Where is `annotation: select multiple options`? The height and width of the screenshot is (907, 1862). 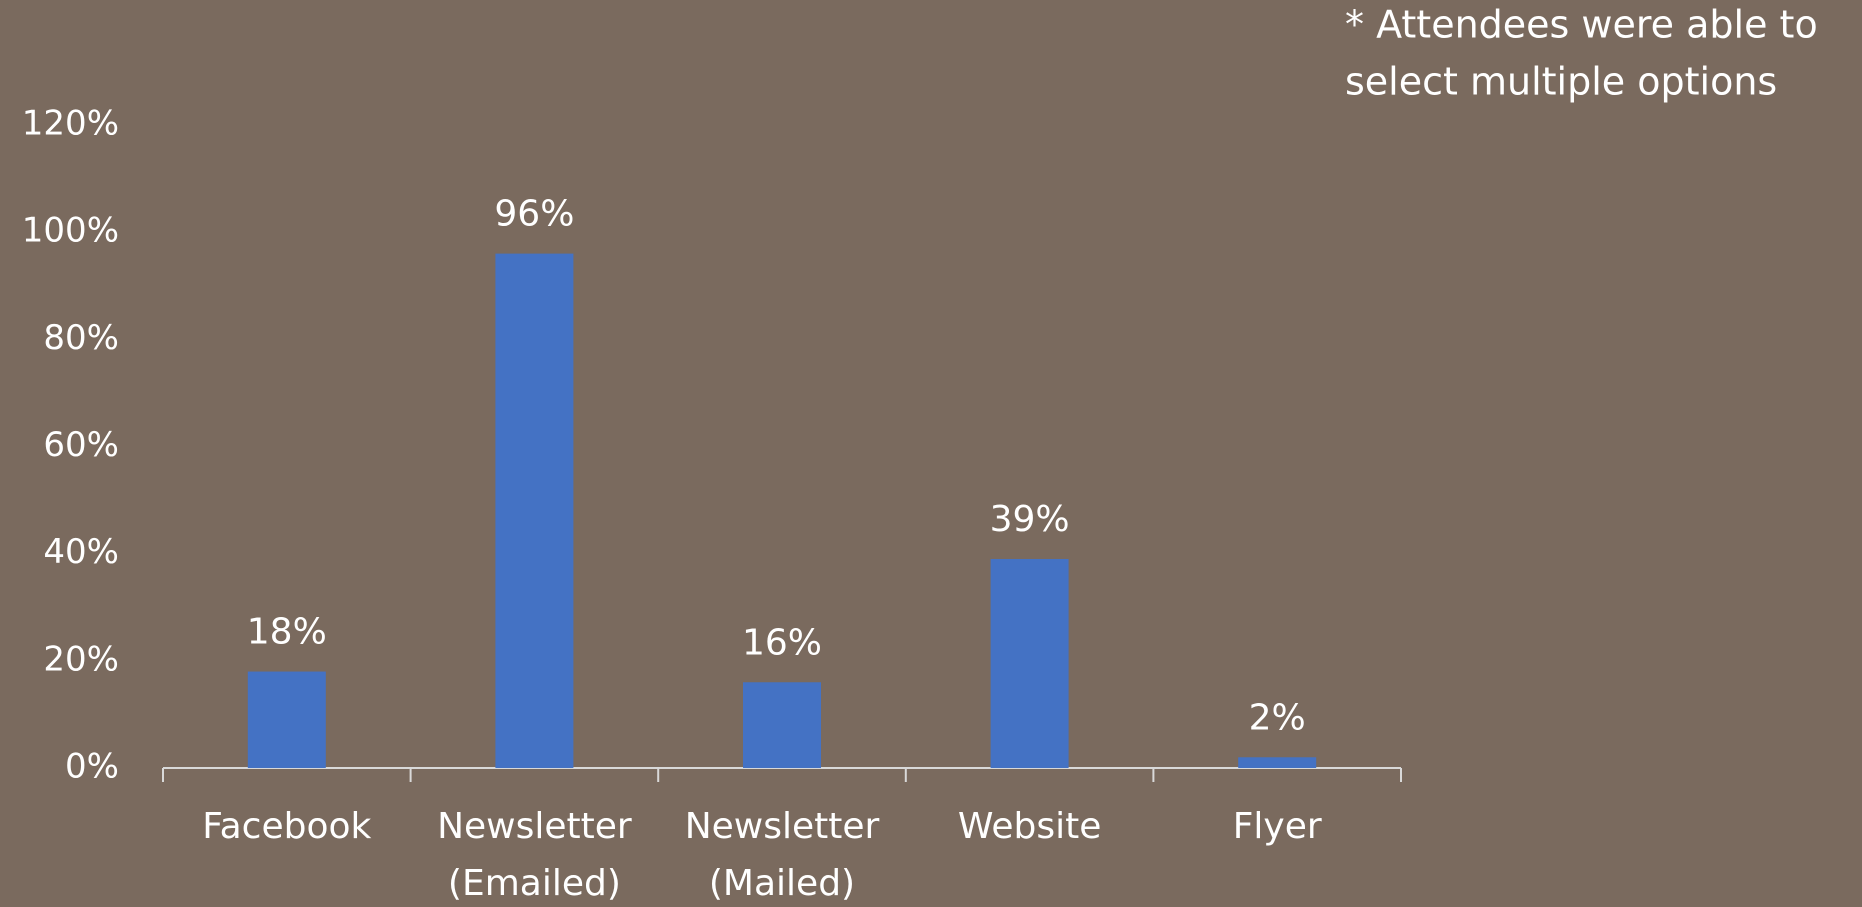
annotation: select multiple options is located at coordinates (1561, 82).